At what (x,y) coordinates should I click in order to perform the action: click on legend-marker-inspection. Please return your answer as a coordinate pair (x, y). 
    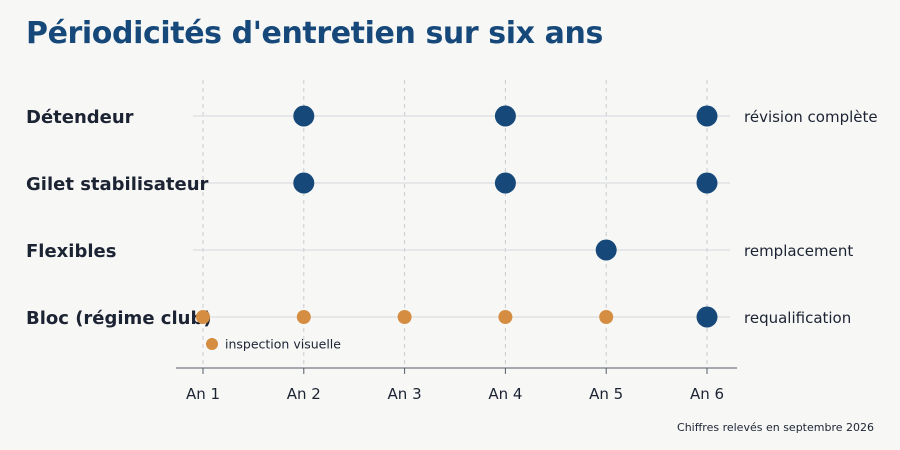
    Looking at the image, I should click on (212, 344).